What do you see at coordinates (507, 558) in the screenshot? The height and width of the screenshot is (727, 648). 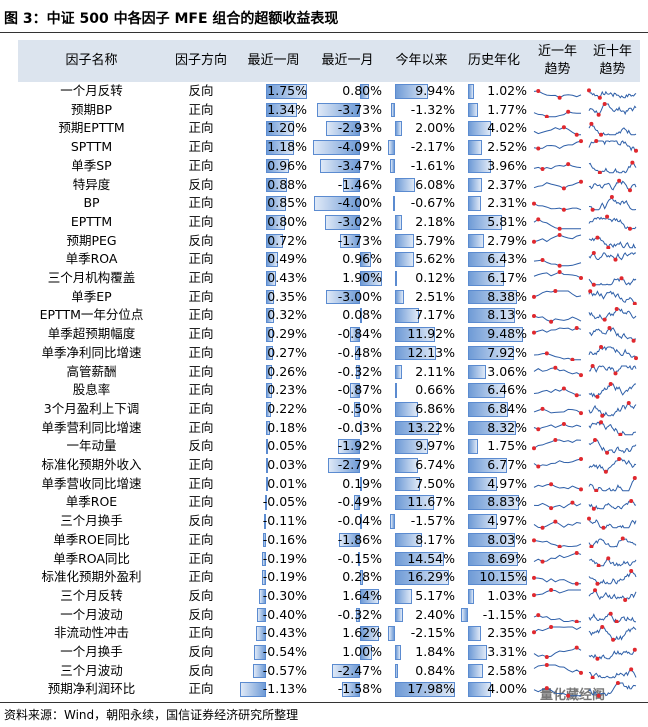 I see `value-cell: 8.69%` at bounding box center [507, 558].